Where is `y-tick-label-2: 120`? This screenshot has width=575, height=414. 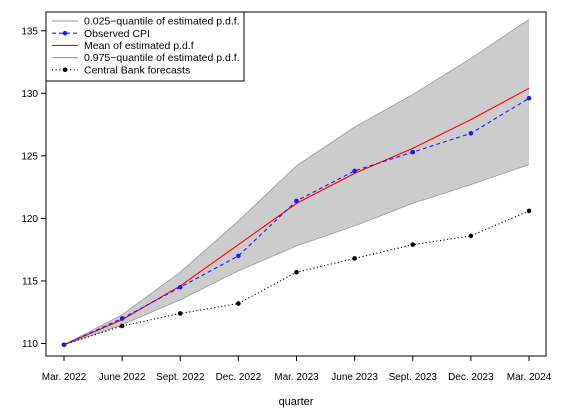
y-tick-label-2: 120 is located at coordinates (29, 219).